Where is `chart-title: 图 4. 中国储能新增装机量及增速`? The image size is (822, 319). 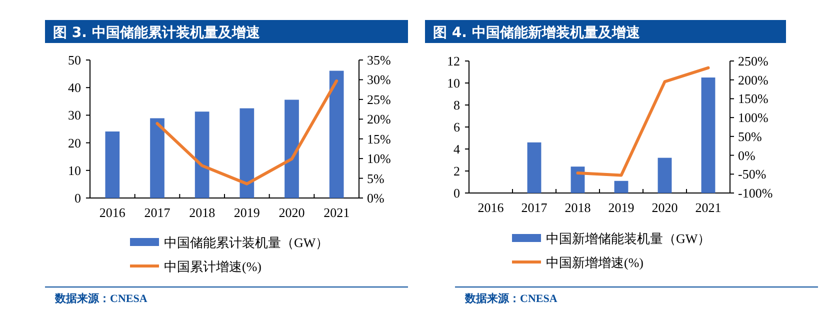 chart-title: 图 4. 中国储能新增装机量及增速 is located at coordinates (537, 32).